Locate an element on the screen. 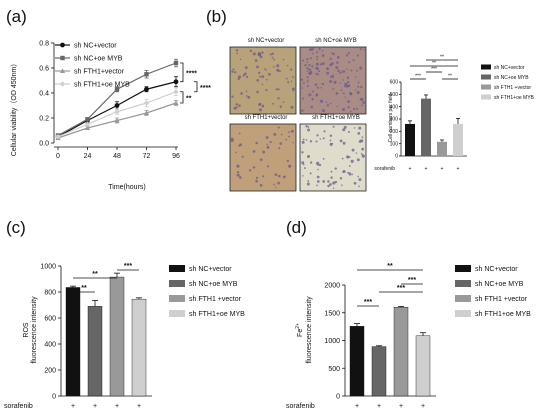 Image resolution: width=550 pixels, height=419 pixels. panel-d-legend-swatch is located at coordinates (463, 268).